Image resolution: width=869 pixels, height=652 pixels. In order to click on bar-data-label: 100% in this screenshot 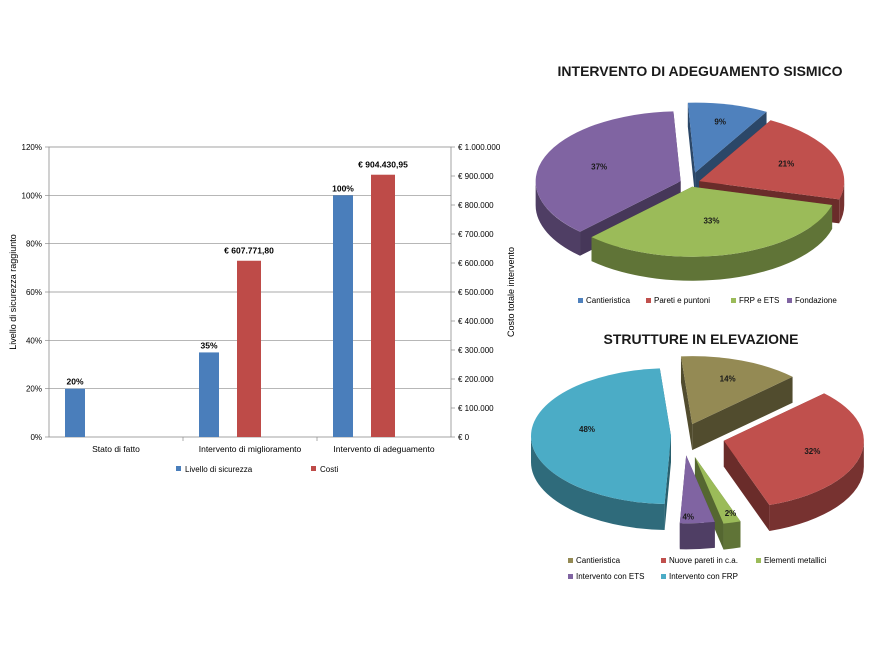, I will do `click(343, 188)`.